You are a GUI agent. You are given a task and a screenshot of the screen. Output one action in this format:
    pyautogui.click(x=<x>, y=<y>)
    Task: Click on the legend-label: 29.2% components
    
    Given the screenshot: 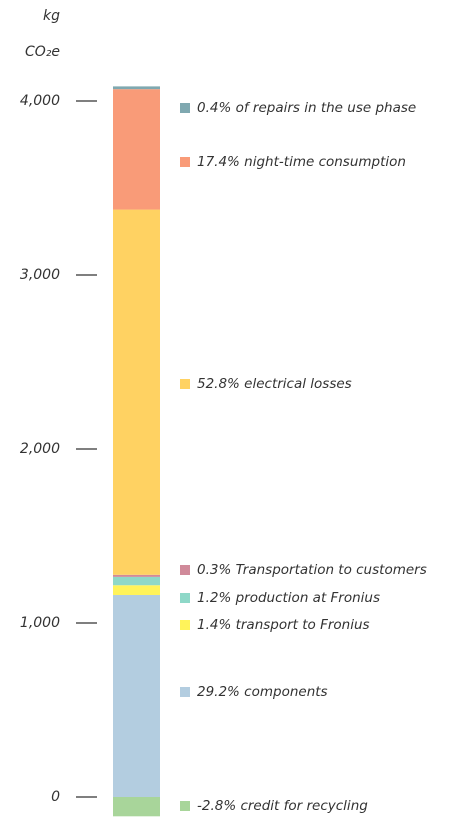 What is the action you would take?
    pyautogui.click(x=262, y=692)
    